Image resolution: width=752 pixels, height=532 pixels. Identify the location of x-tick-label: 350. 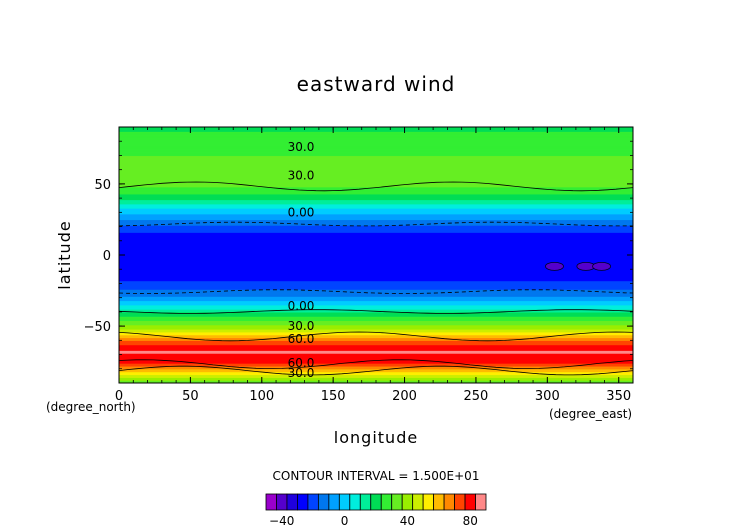
(618, 396).